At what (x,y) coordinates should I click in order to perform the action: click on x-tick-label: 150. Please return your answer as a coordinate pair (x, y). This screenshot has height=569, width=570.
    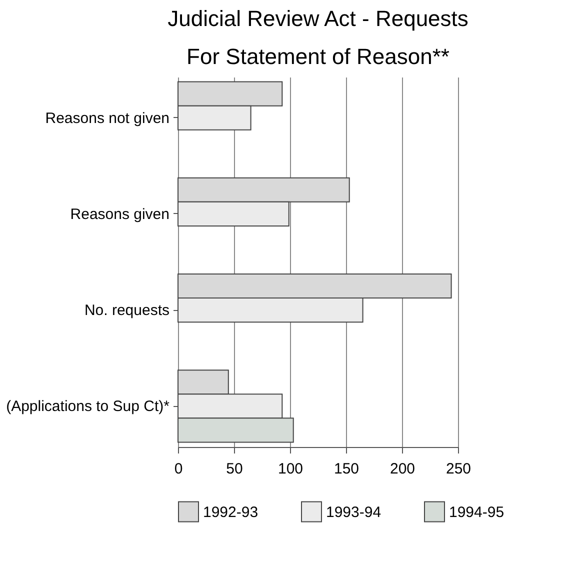
    Looking at the image, I should click on (347, 469).